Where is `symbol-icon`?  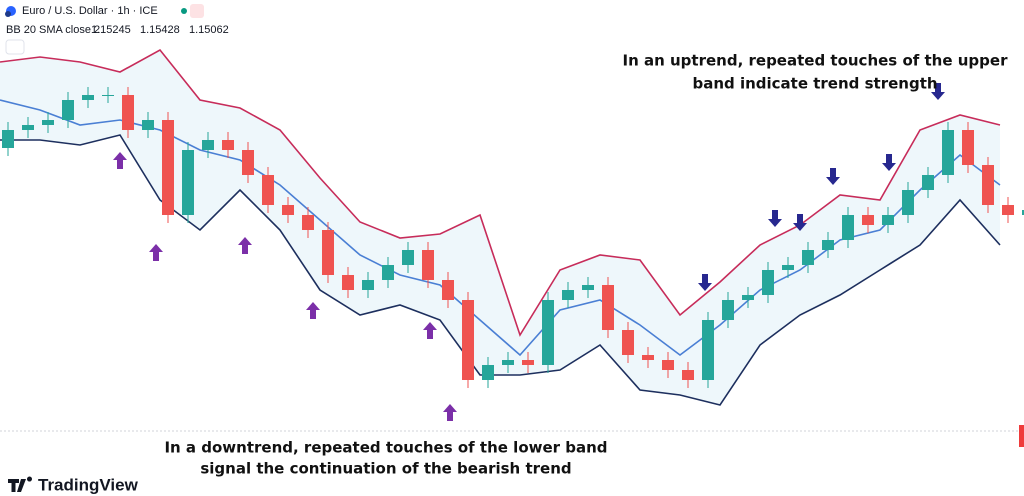
symbol-icon is located at coordinates (8, 14).